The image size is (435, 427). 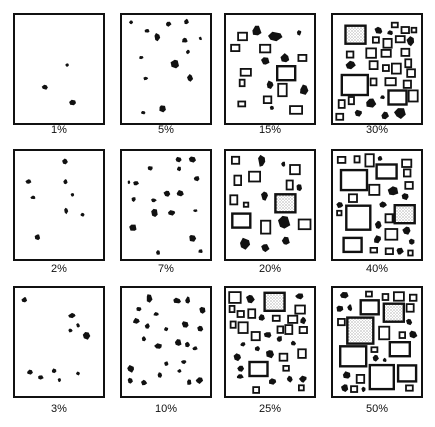 I want to click on panel-label: 25%, so click(x=270, y=409).